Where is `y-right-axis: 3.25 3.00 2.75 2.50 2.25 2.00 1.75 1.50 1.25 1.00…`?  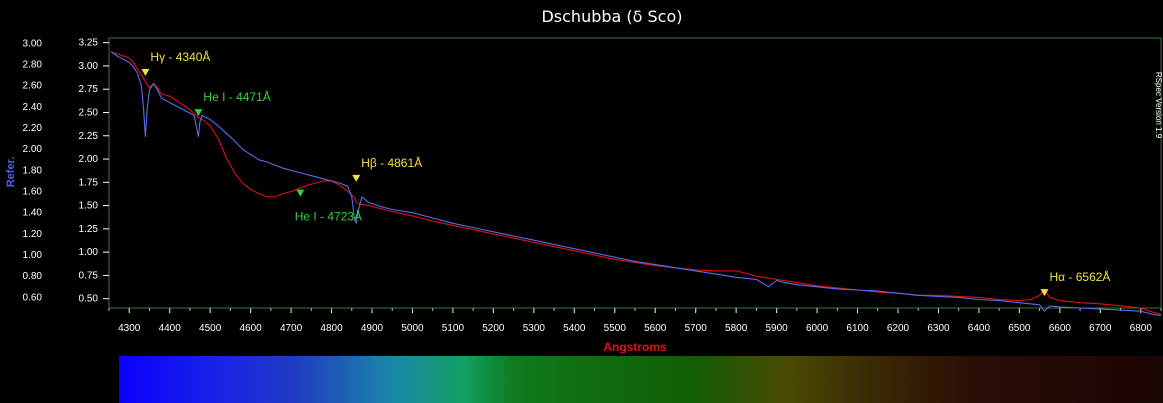 y-right-axis: 3.25 3.00 2.75 2.50 2.25 2.00 1.75 1.50 1.25 1.00… is located at coordinates (94, 171).